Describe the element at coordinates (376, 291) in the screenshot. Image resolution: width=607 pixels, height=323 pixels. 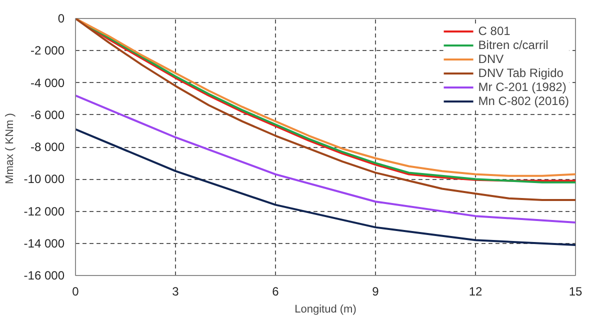
I see `x-tick-label: 9` at that location.